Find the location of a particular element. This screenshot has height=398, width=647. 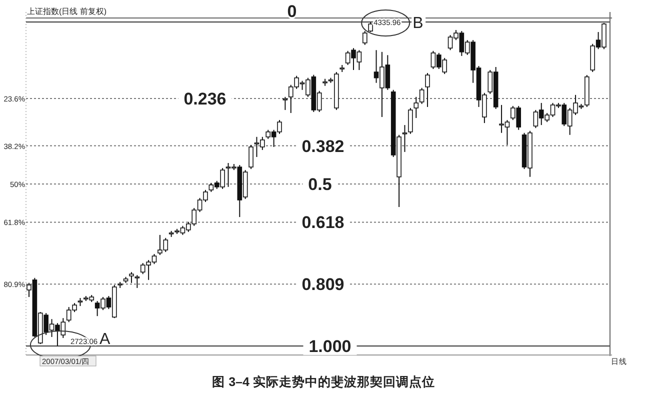

annotation: 0.5 is located at coordinates (320, 184).